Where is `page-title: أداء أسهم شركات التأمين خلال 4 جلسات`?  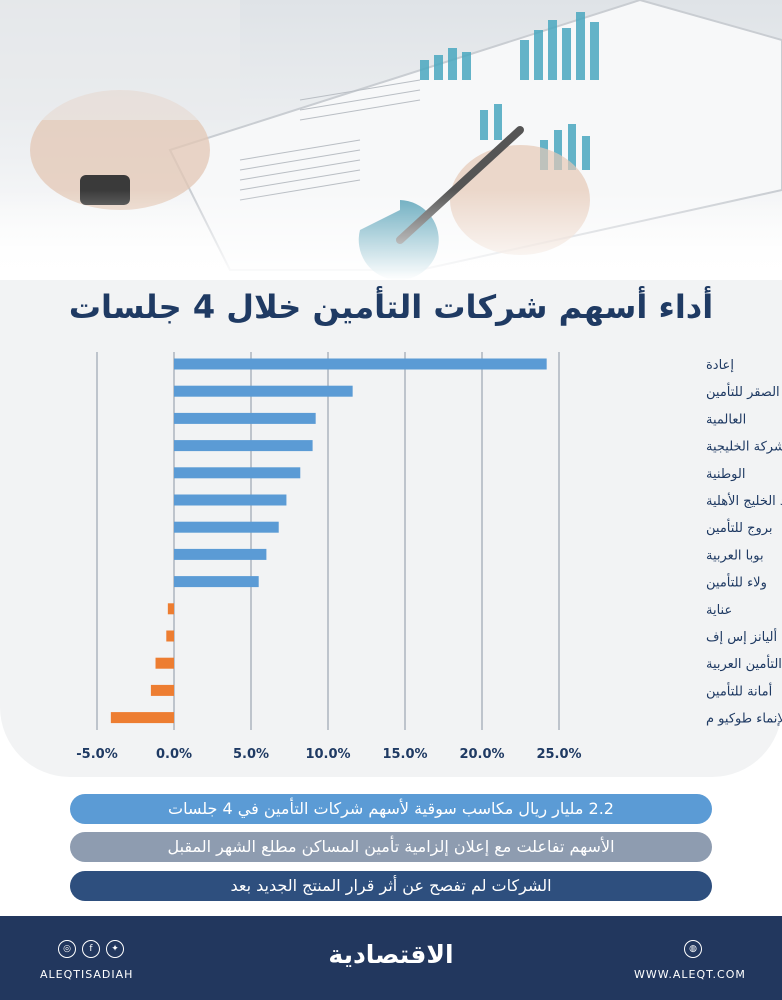
page-title: أداء أسهم شركات التأمين خلال 4 جلسات is located at coordinates (391, 307).